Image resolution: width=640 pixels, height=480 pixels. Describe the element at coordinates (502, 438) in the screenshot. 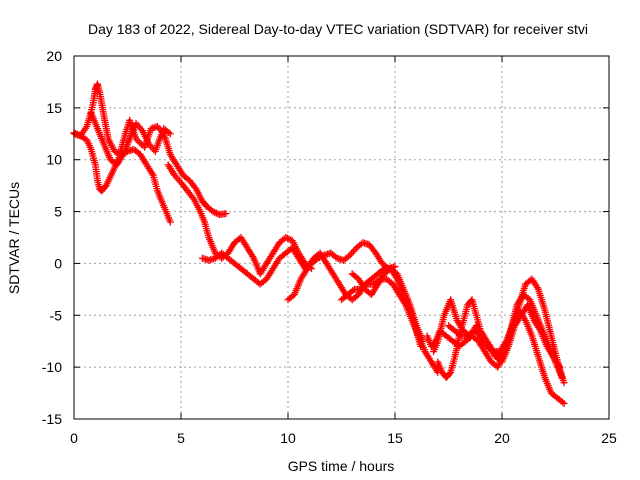

I see `x-tick-label: 20` at that location.